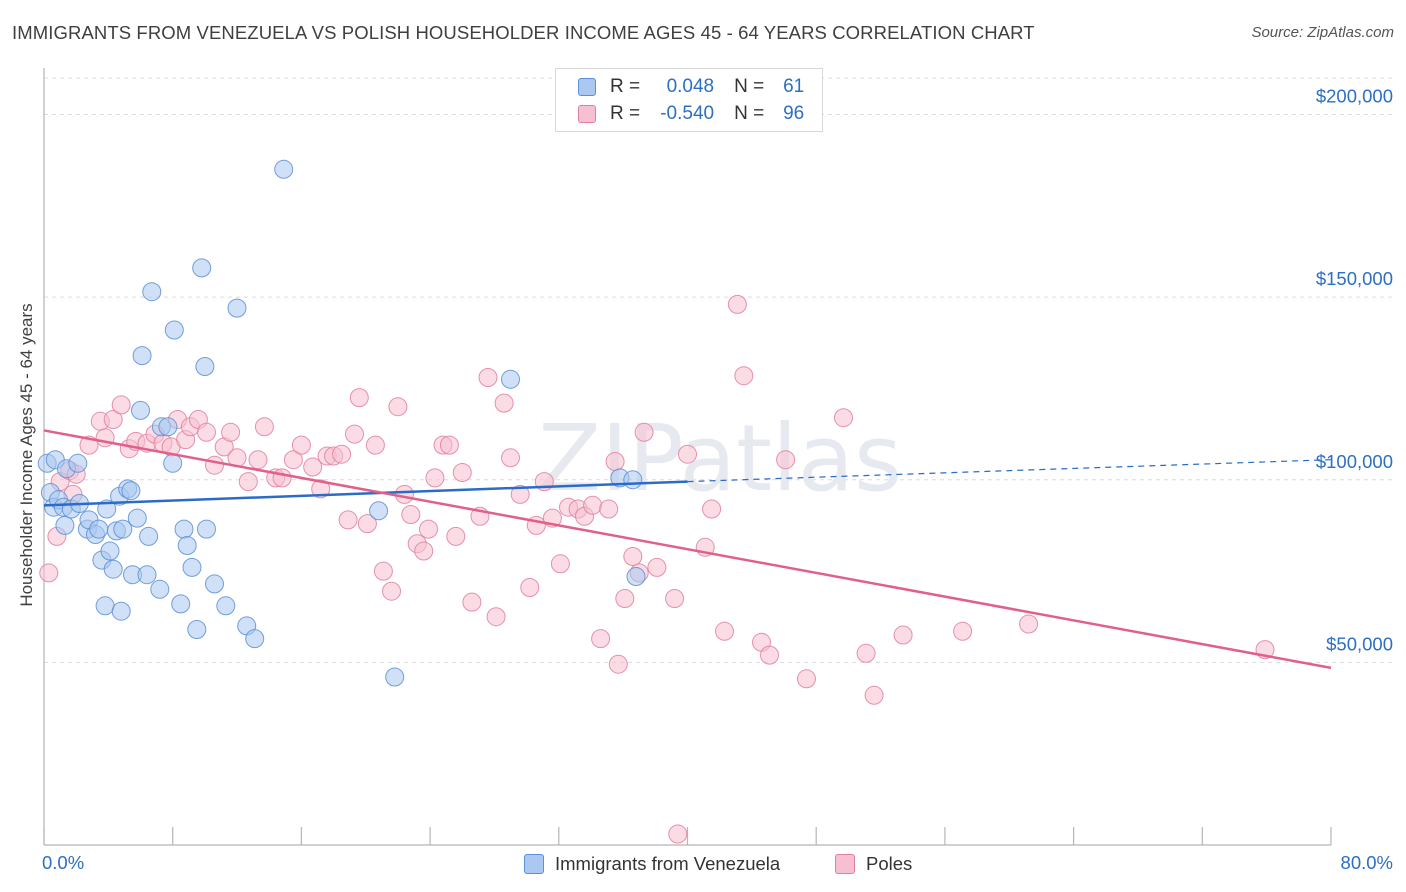 The height and width of the screenshot is (892, 1406). Describe the element at coordinates (1322, 32) in the screenshot. I see `source-label: Source: ZipAtlas.com` at that location.